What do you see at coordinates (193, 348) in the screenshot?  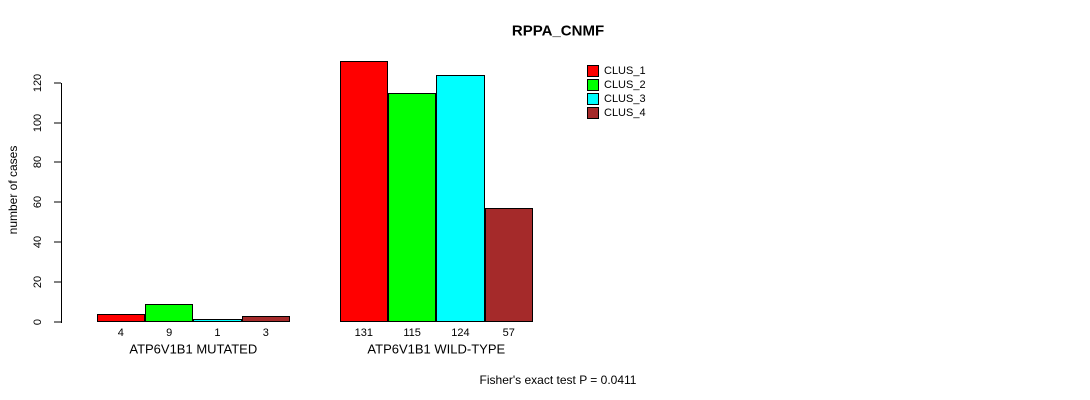 I see `x-category-label: ATP6V1B1 MUTATED` at bounding box center [193, 348].